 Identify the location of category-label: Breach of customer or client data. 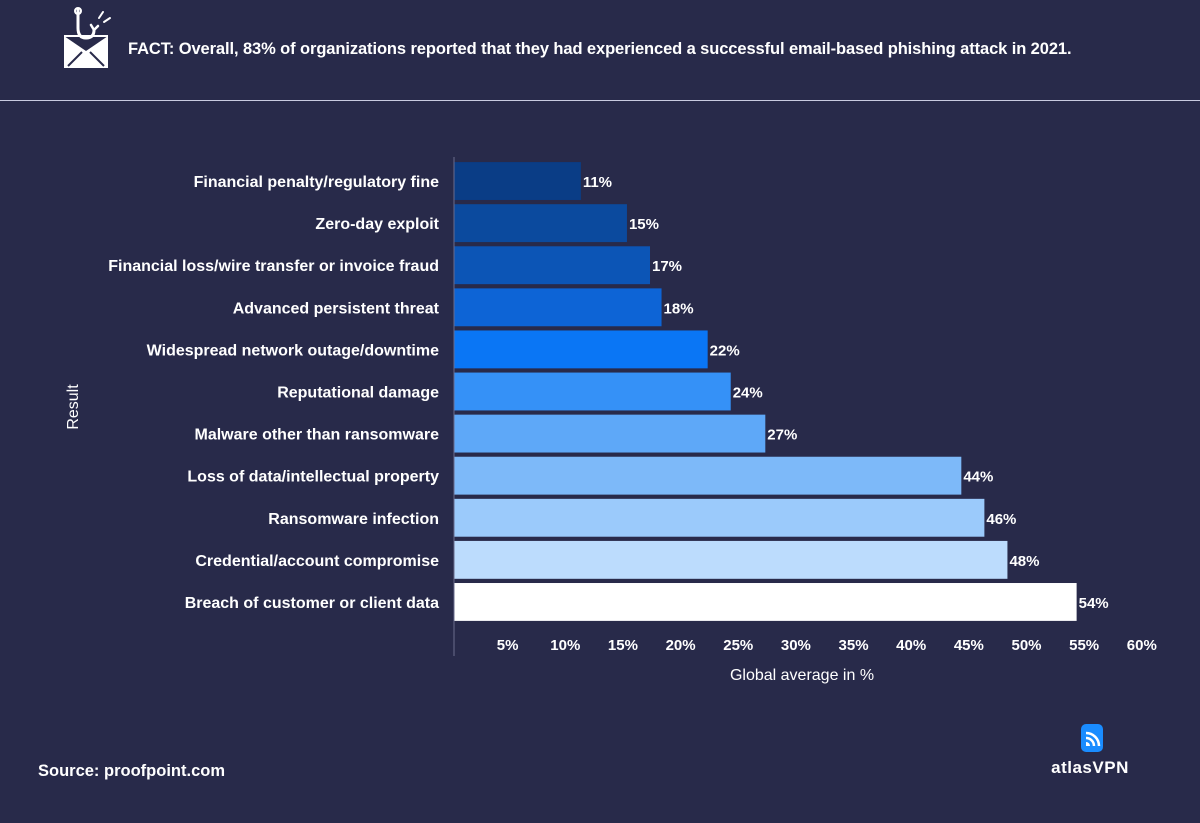
(312, 603).